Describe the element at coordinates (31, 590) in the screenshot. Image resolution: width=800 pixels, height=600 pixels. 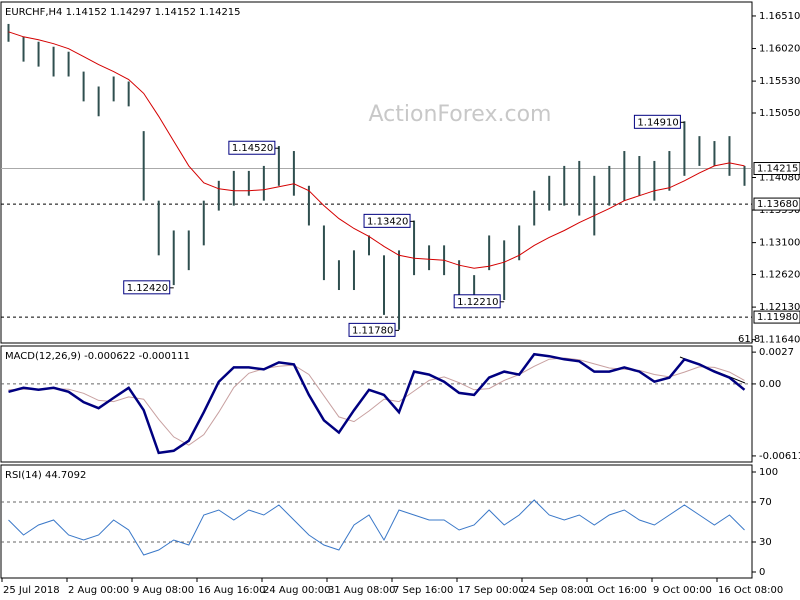
I see `x-tick-label: 25 Jul 2018` at that location.